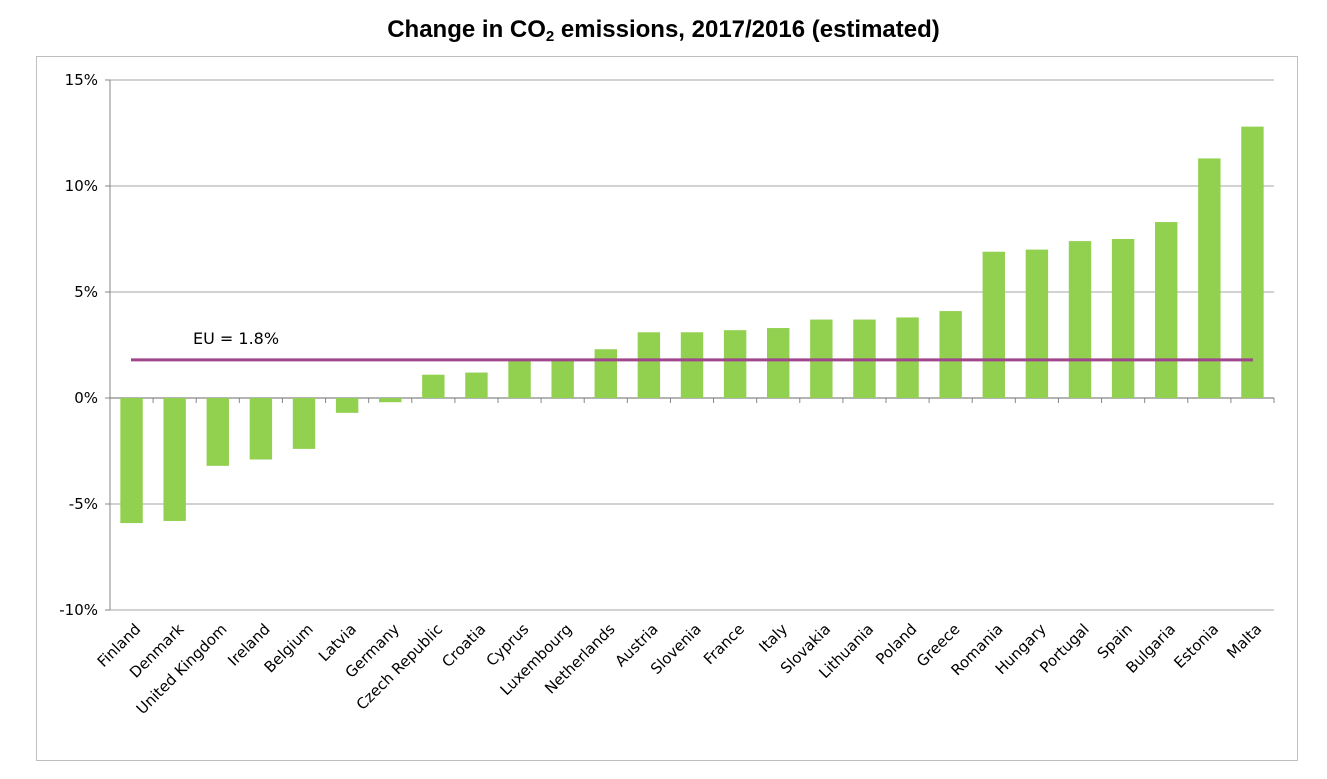 Image resolution: width=1327 pixels, height=779 pixels. Describe the element at coordinates (466, 29) in the screenshot. I see `chart-title-main: Change in CO` at that location.